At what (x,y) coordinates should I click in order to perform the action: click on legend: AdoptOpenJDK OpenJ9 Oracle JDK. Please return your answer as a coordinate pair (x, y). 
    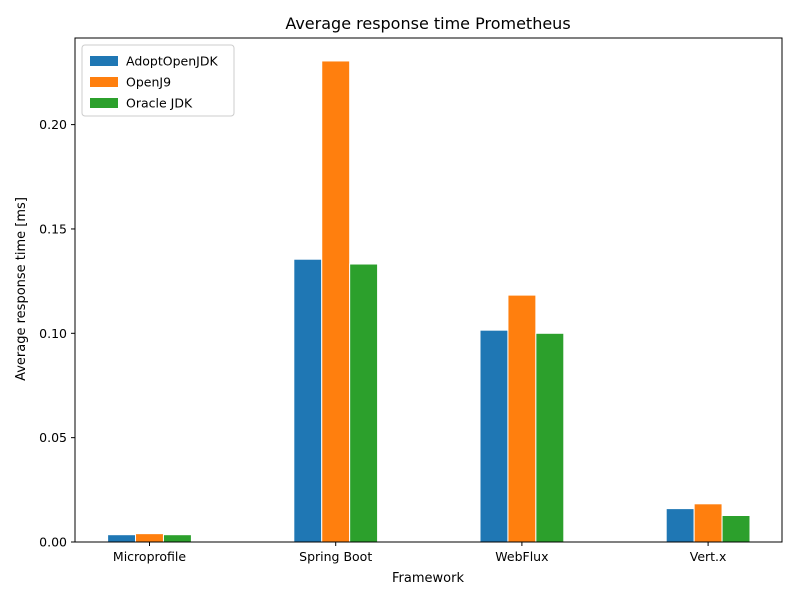
    Looking at the image, I should click on (158, 80).